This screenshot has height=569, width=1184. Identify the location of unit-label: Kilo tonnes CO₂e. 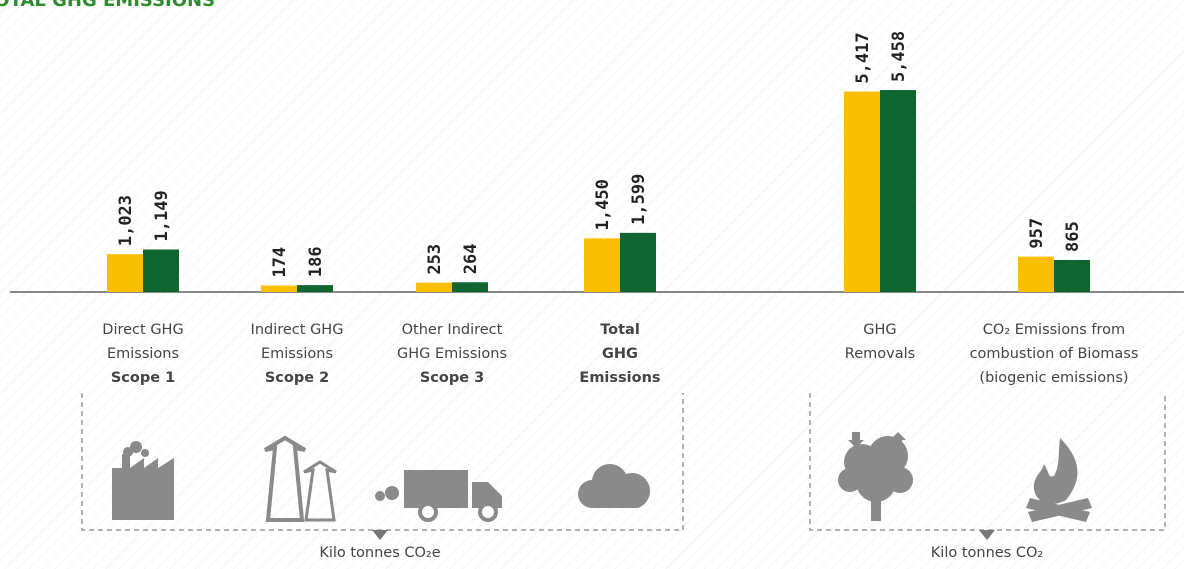
(379, 553).